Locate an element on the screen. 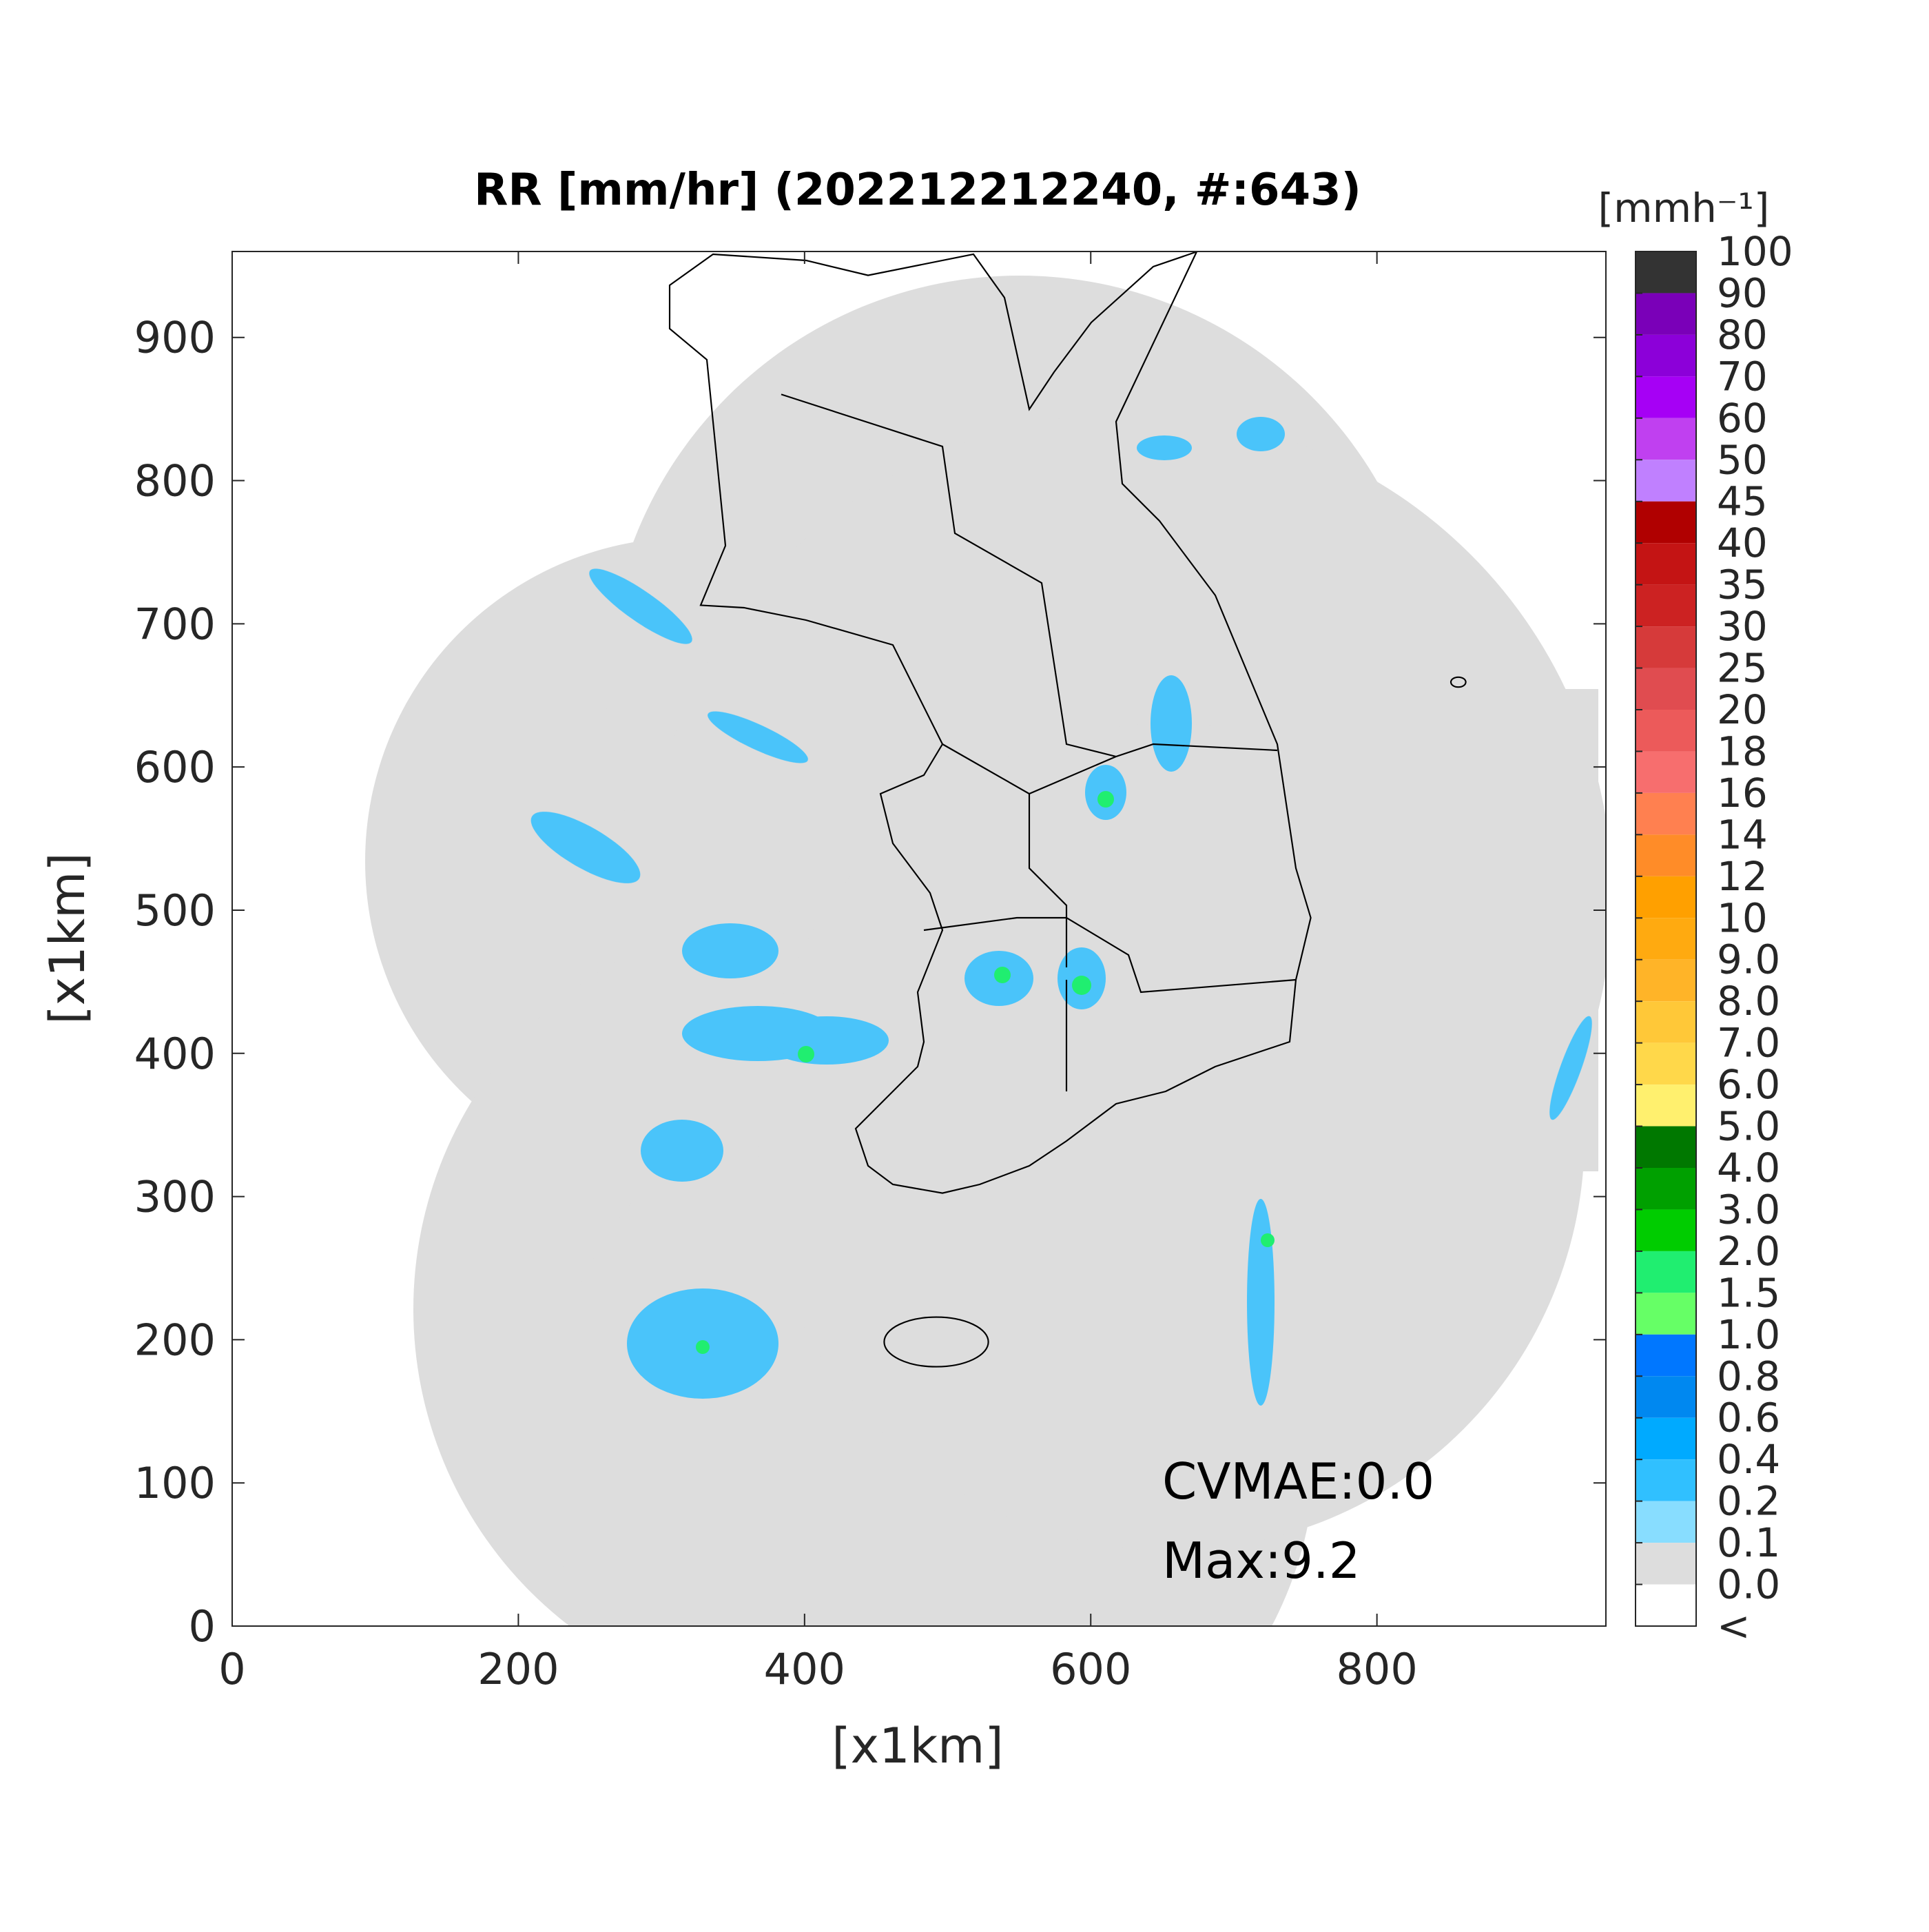 The width and height of the screenshot is (1929, 1932). x-axis-label: [x1km] is located at coordinates (917, 1746).